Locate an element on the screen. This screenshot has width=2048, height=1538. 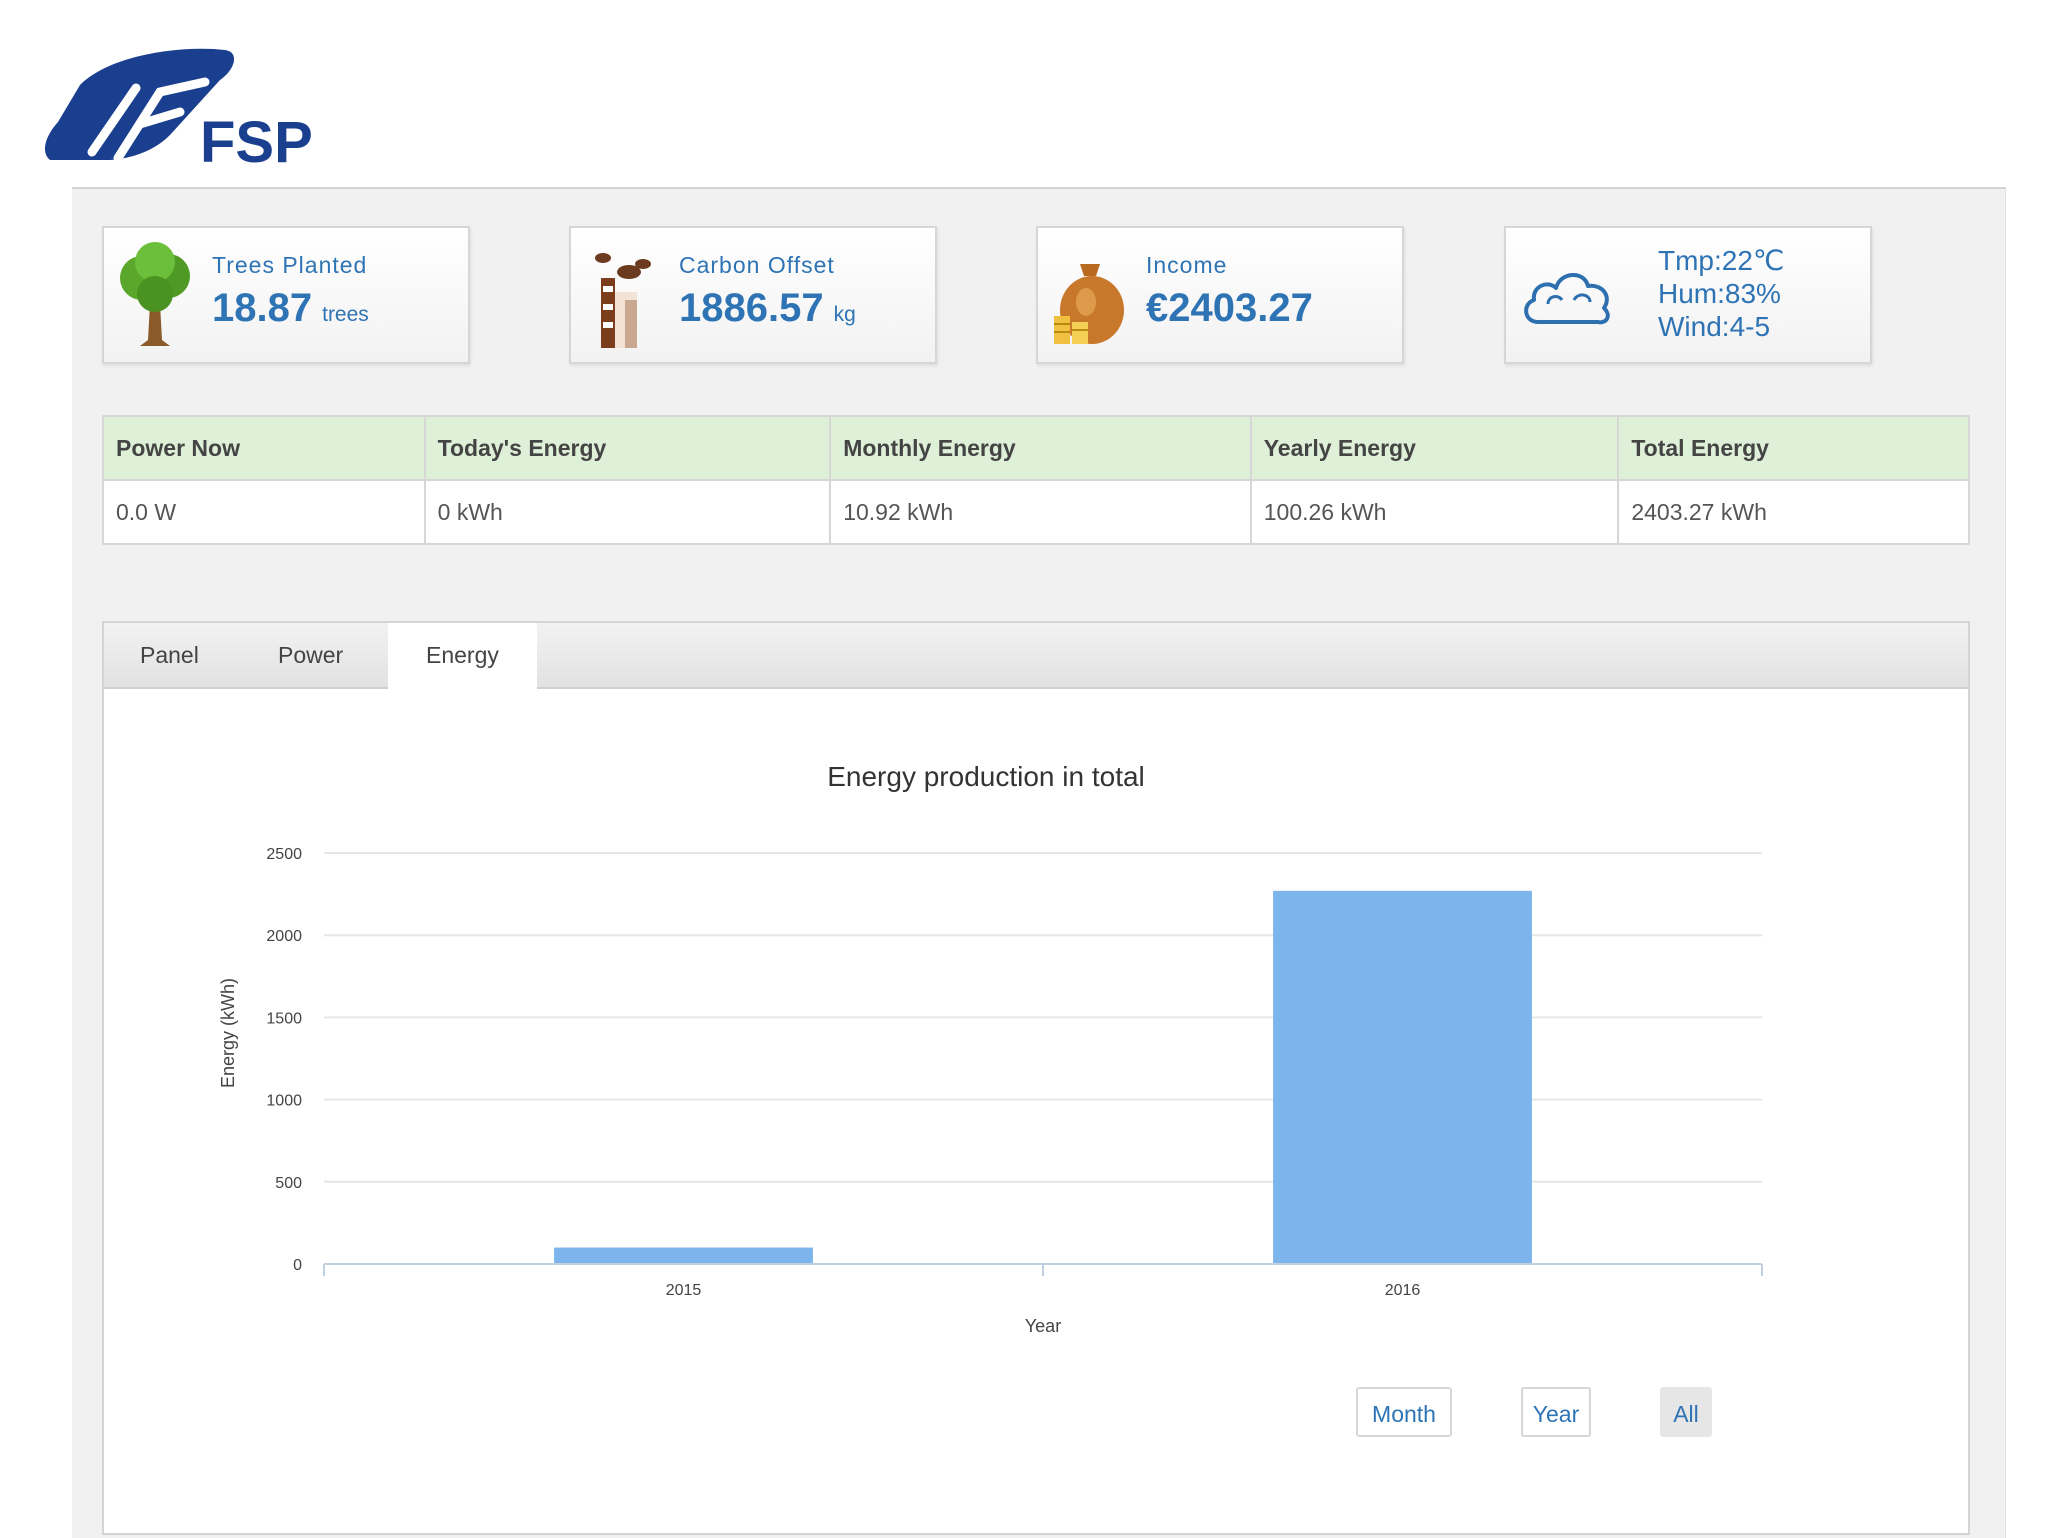
yearly-energy-value: 100.26 kWh is located at coordinates (1434, 512).